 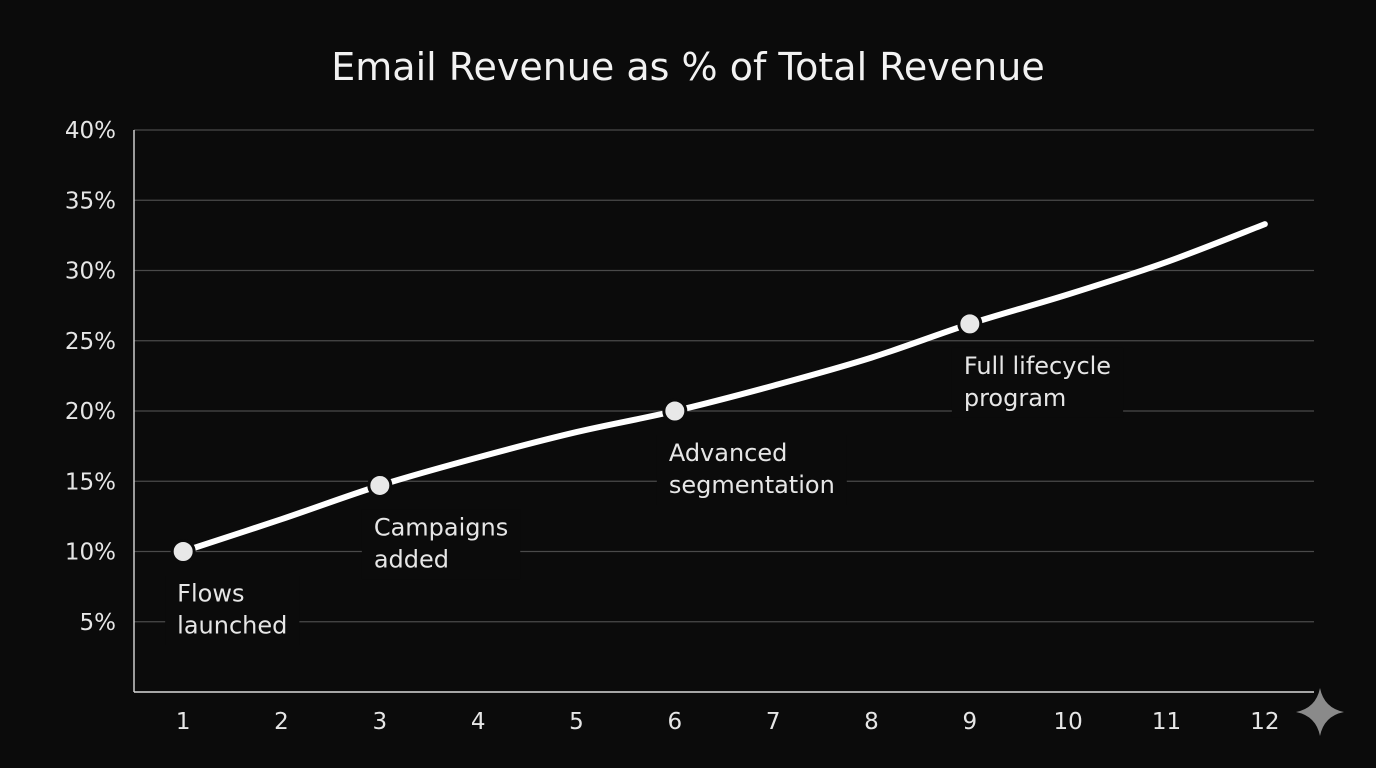 I want to click on annotation: Advanced segmentation, so click(x=751, y=470).